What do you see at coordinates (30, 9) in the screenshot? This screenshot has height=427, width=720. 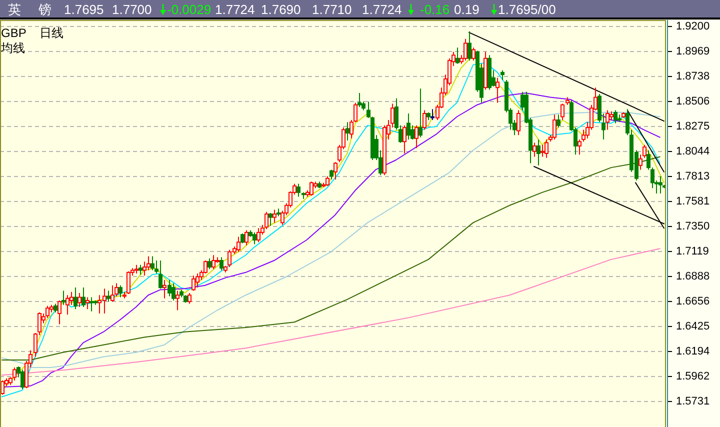 I see `chart-title: 英 镑` at bounding box center [30, 9].